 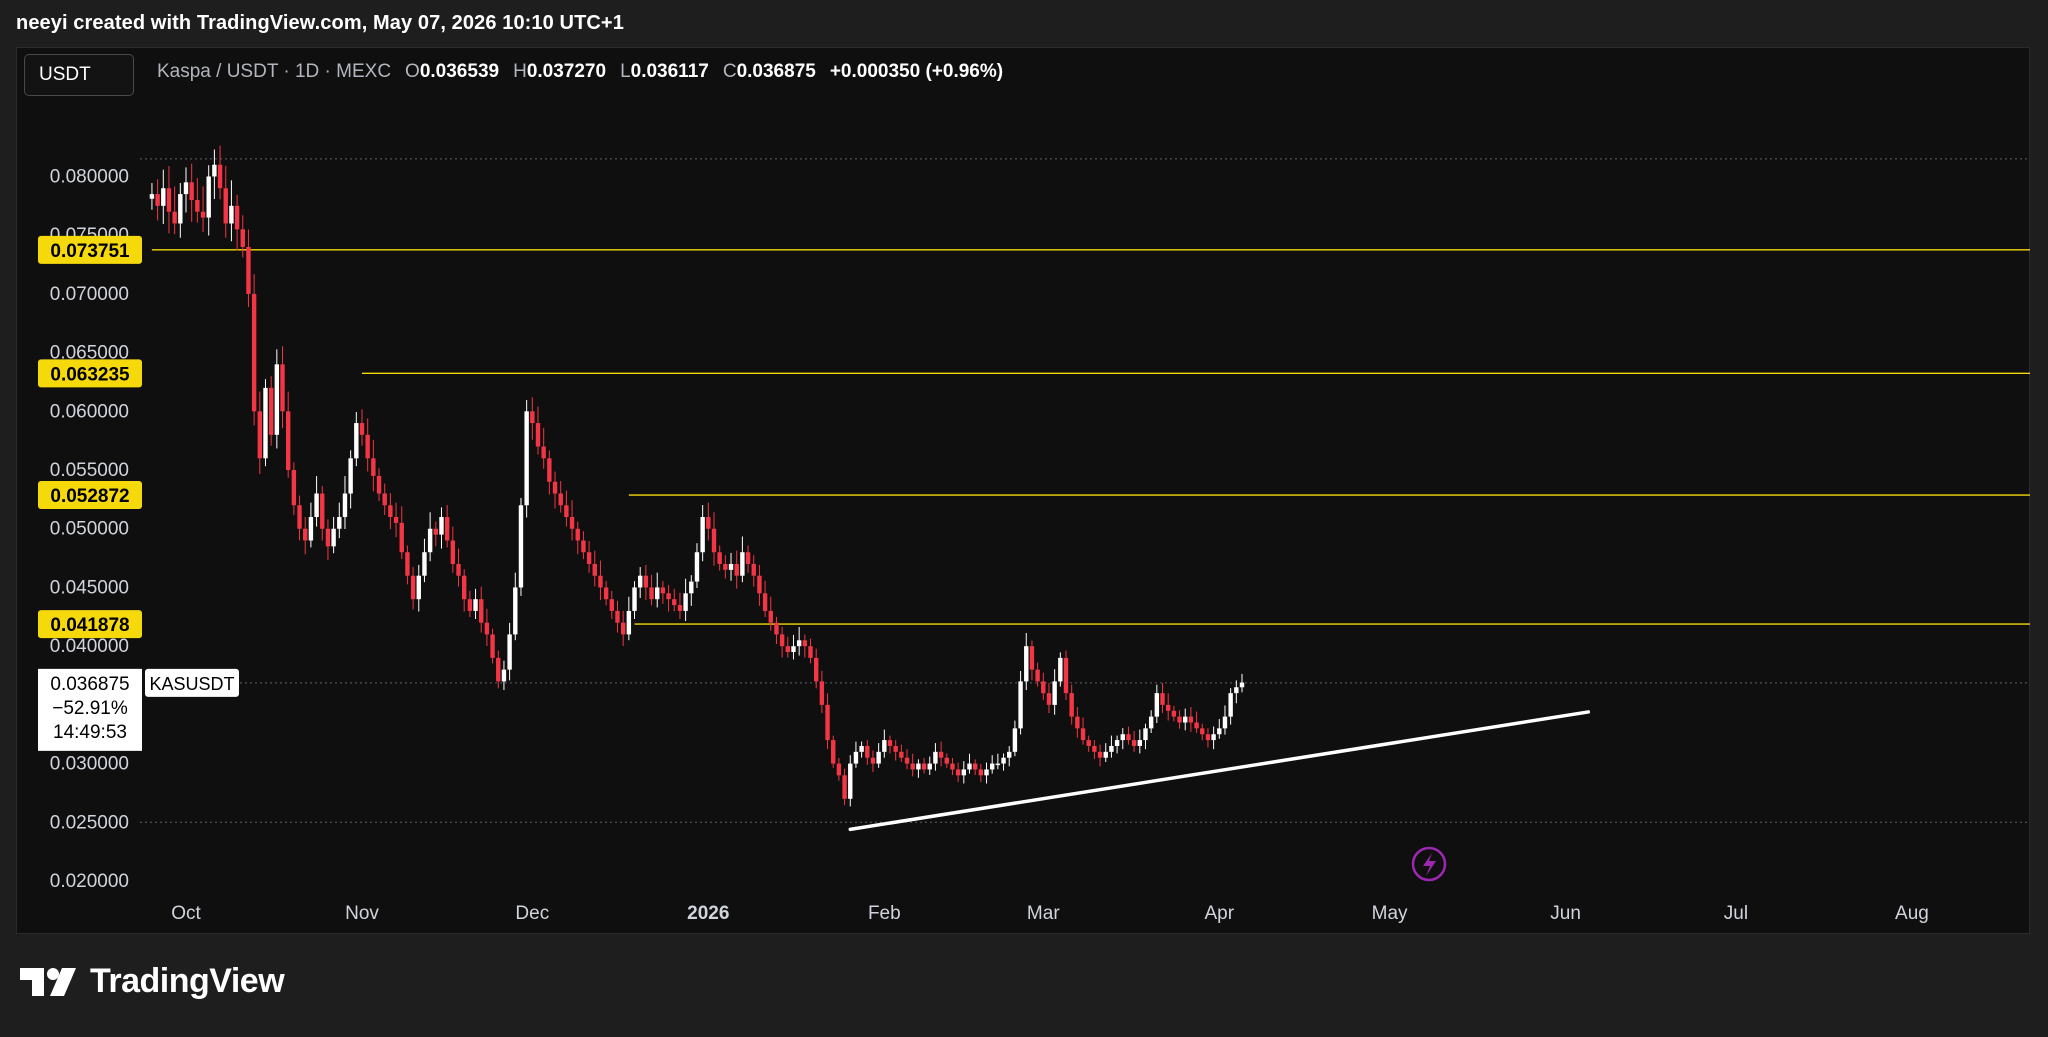 I want to click on trendline, so click(x=1219, y=771).